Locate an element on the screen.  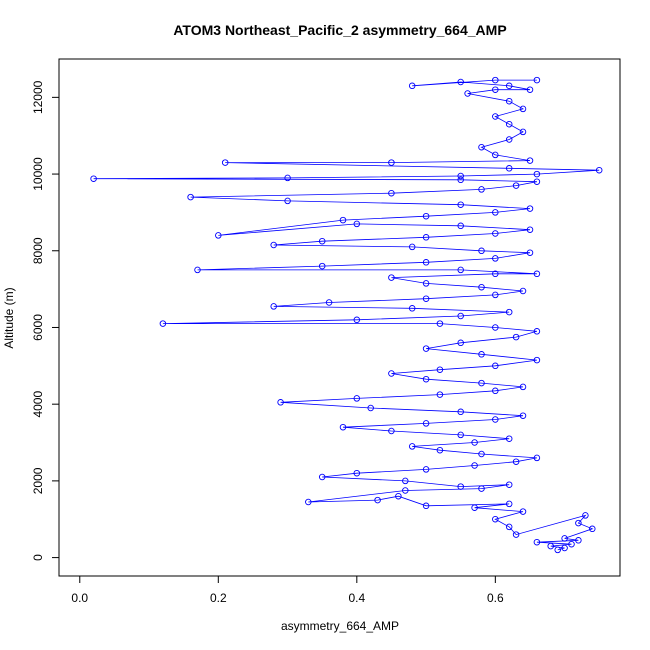
y-tick-label: 12000 is located at coordinates (38, 97).